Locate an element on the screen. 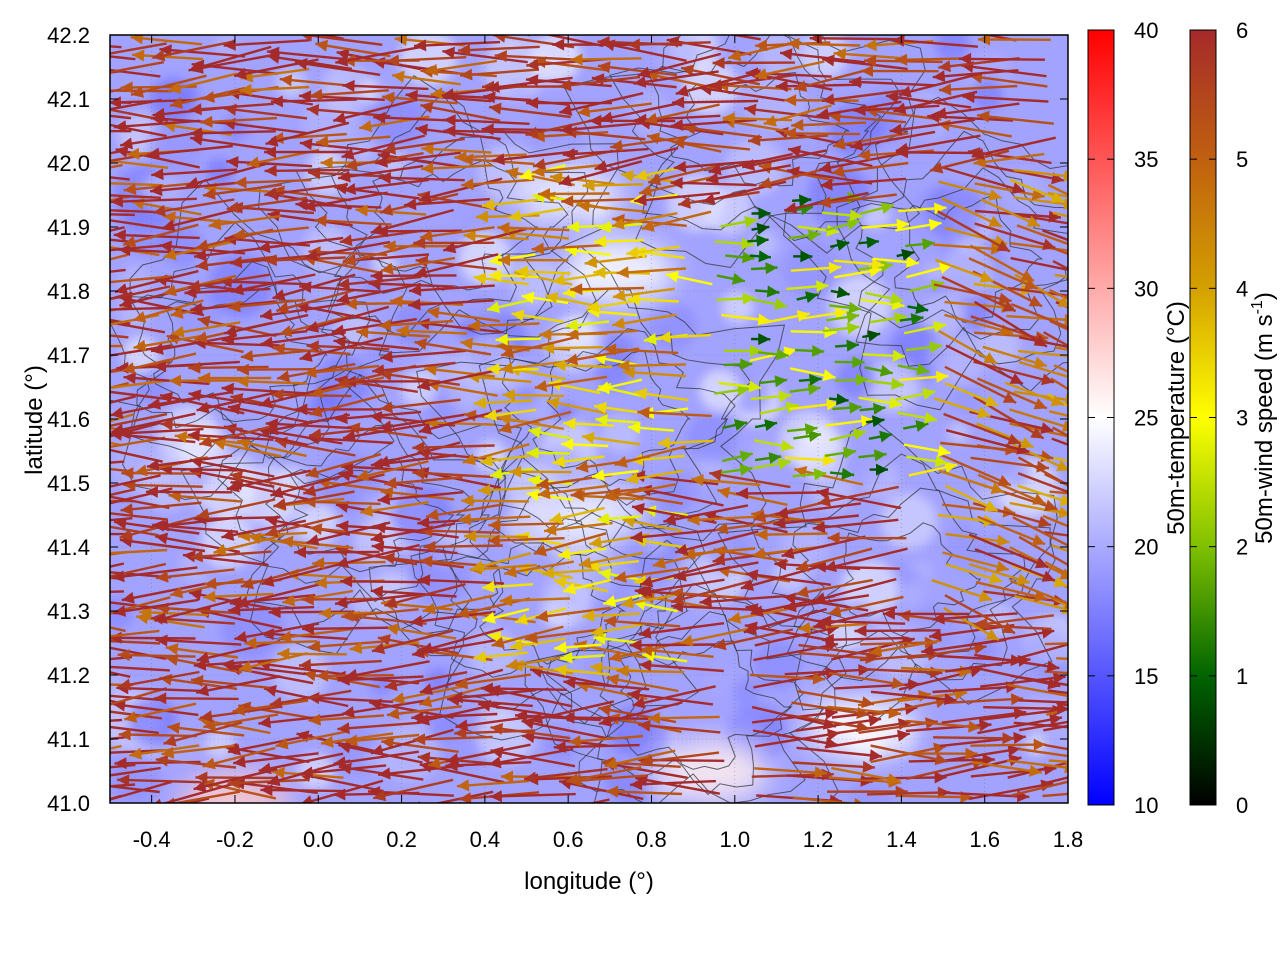 The image size is (1280, 960). wind-colorbar: 0 1 2 3 4 5 6 50m-wind speed (m s-1) is located at coordinates (1233, 418).